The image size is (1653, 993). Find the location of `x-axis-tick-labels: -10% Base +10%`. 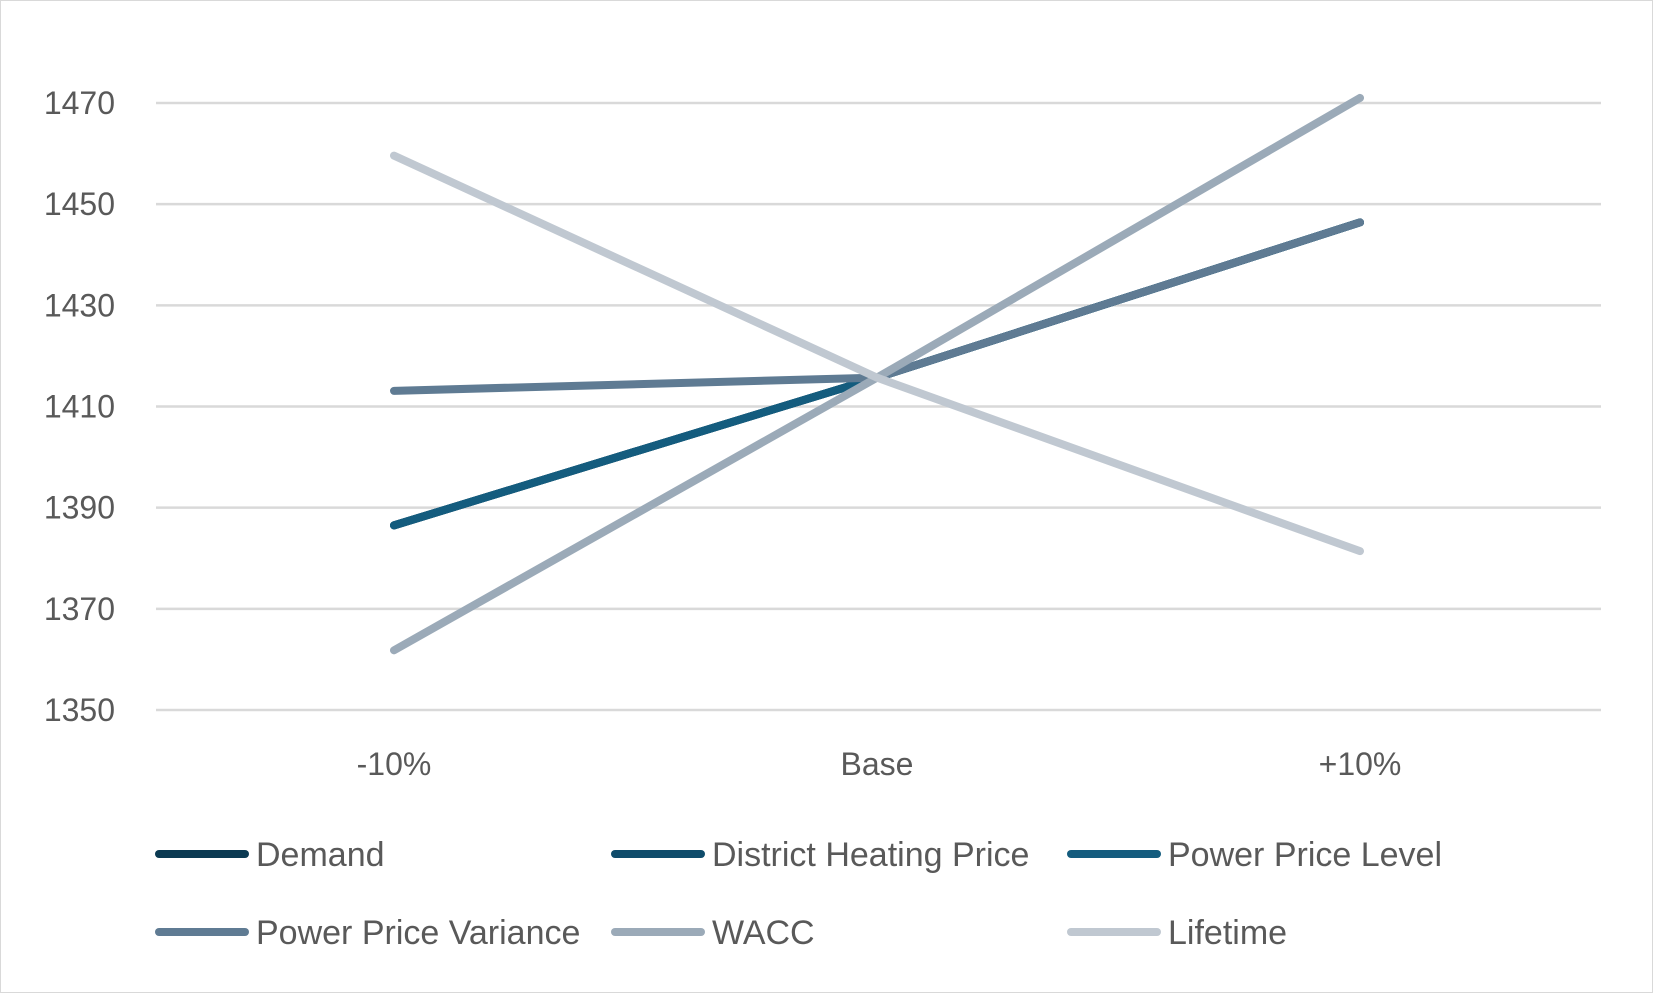

x-axis-tick-labels: -10% Base +10% is located at coordinates (879, 764).